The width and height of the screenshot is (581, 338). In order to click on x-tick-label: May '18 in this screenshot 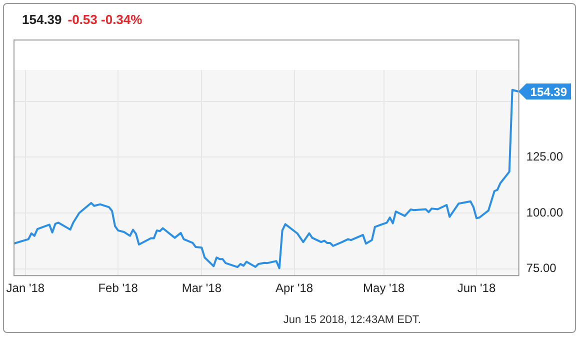, I will do `click(384, 288)`.